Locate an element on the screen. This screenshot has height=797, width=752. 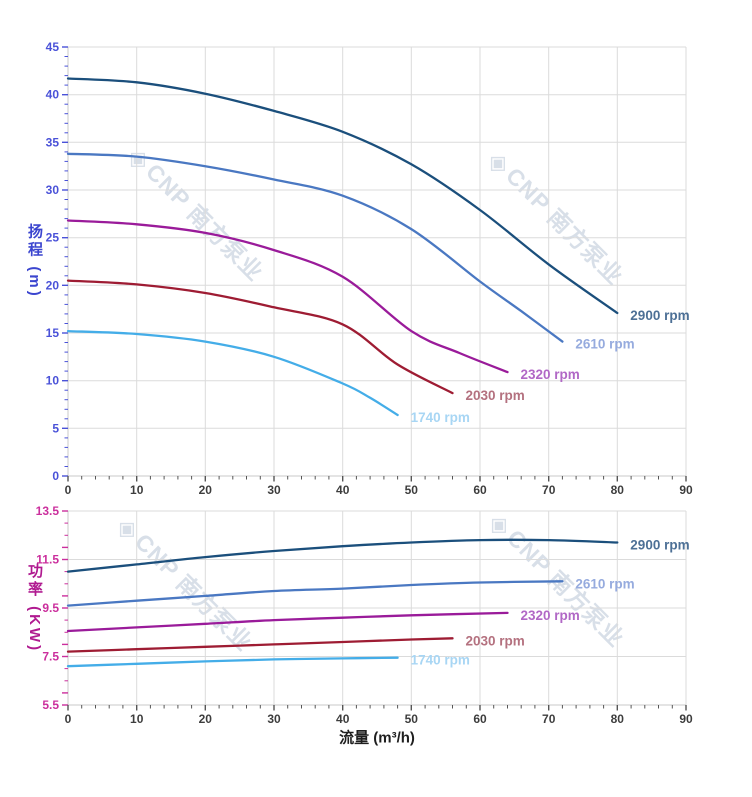
y-tick-label: 35 is located at coordinates (53, 142).